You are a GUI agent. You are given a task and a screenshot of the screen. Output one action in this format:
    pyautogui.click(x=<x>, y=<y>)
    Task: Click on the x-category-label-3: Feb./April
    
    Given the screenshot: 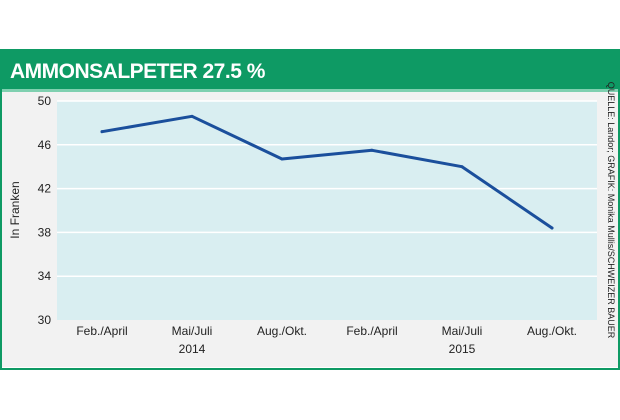 What is the action you would take?
    pyautogui.click(x=371, y=331)
    